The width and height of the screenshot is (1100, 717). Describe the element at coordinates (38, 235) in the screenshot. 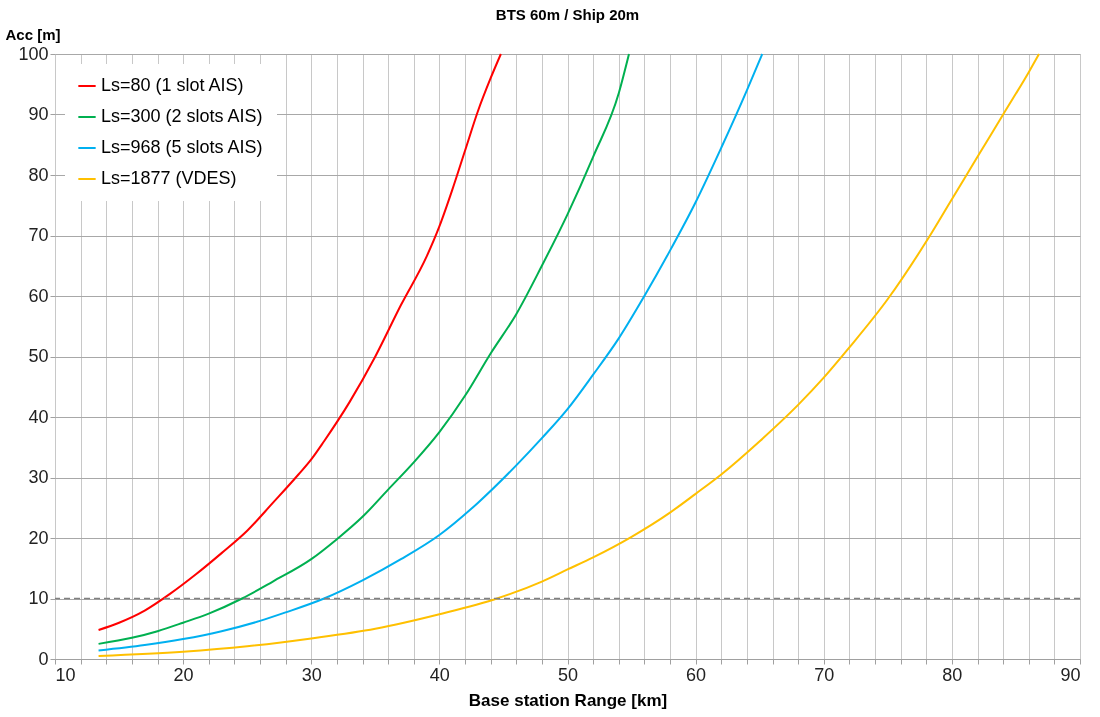

I see `y-tick-label: 70` at that location.